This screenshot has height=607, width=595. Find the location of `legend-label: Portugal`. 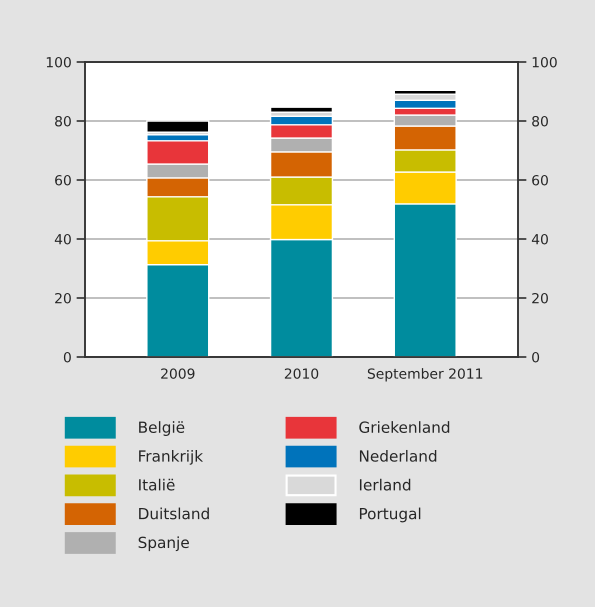

legend-label: Portugal is located at coordinates (390, 515).